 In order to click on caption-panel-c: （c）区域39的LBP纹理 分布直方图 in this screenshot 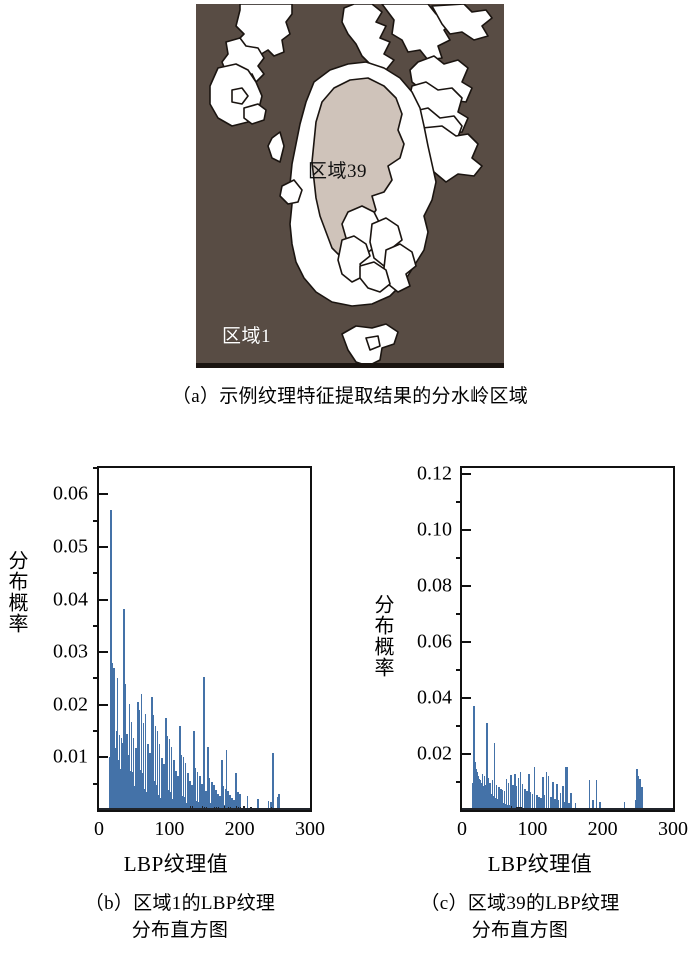, I will do `click(520, 917)`.